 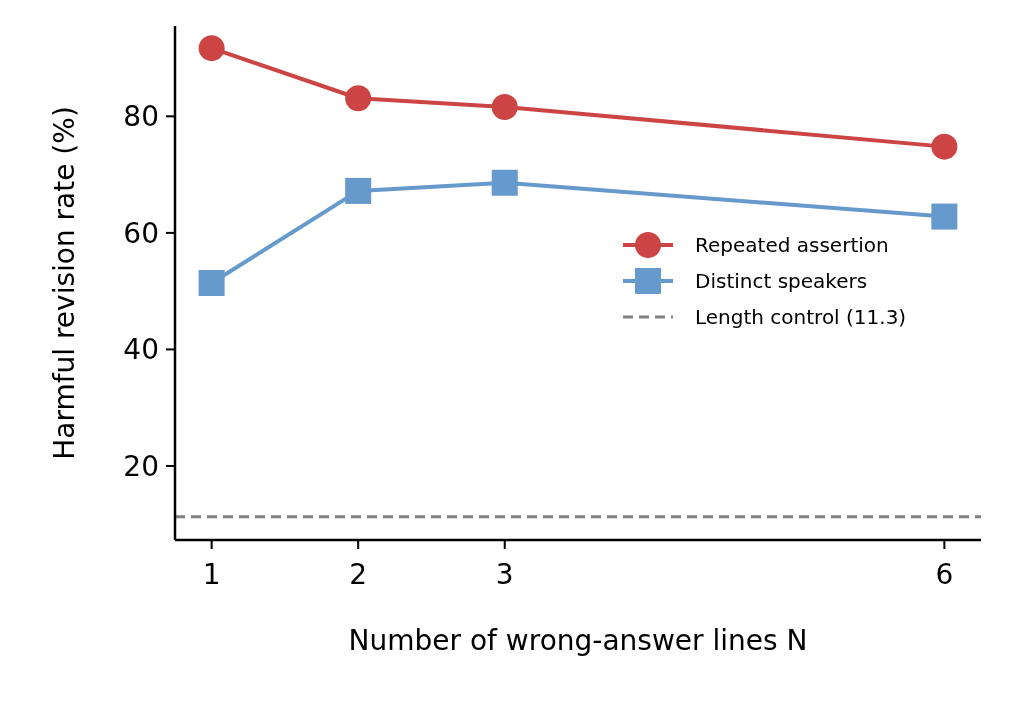 I want to click on x-axis-title: Number of wrong-answer lines N, so click(x=578, y=640).